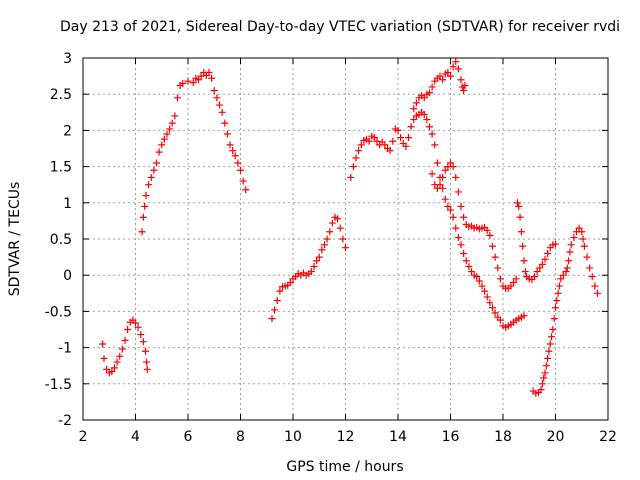 The image size is (640, 480). What do you see at coordinates (67, 276) in the screenshot?
I see `y-tick-label: 0` at bounding box center [67, 276].